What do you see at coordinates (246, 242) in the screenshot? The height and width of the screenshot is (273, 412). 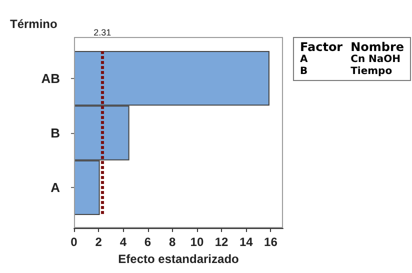 I see `x-tick-label: 14` at bounding box center [246, 242].